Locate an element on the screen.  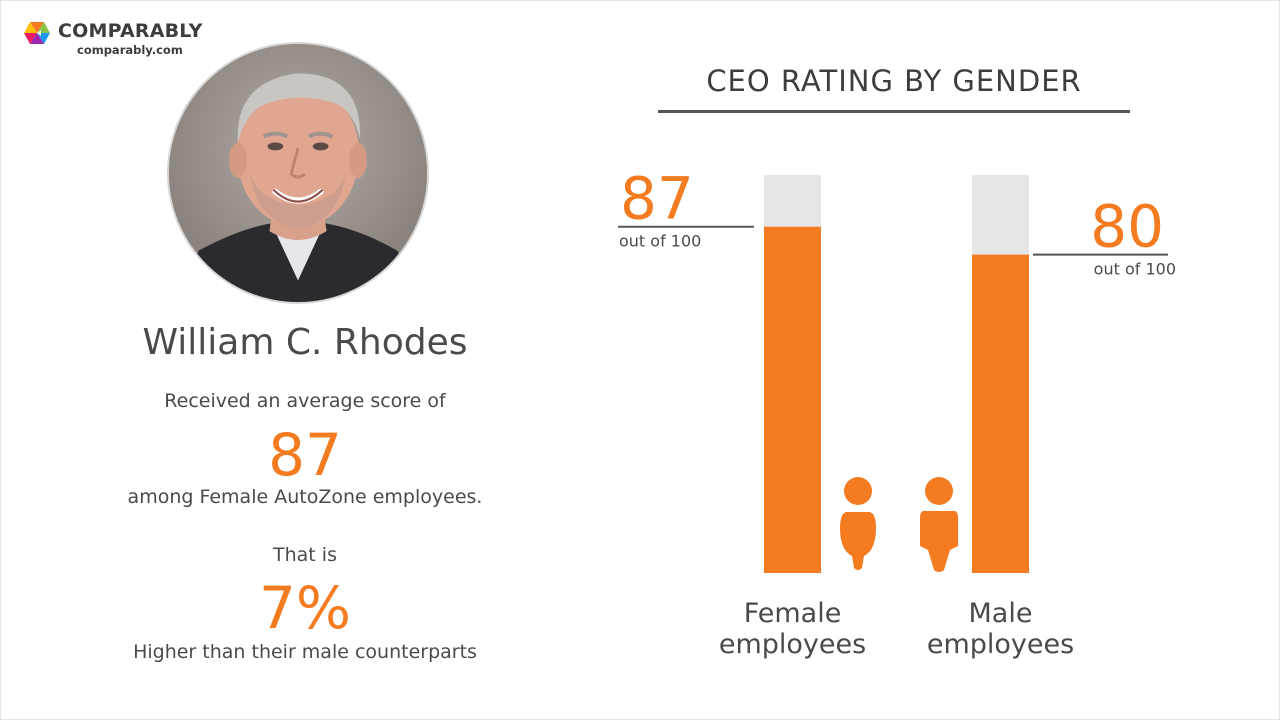
summary-comparison-intro: That is is located at coordinates (305, 555).